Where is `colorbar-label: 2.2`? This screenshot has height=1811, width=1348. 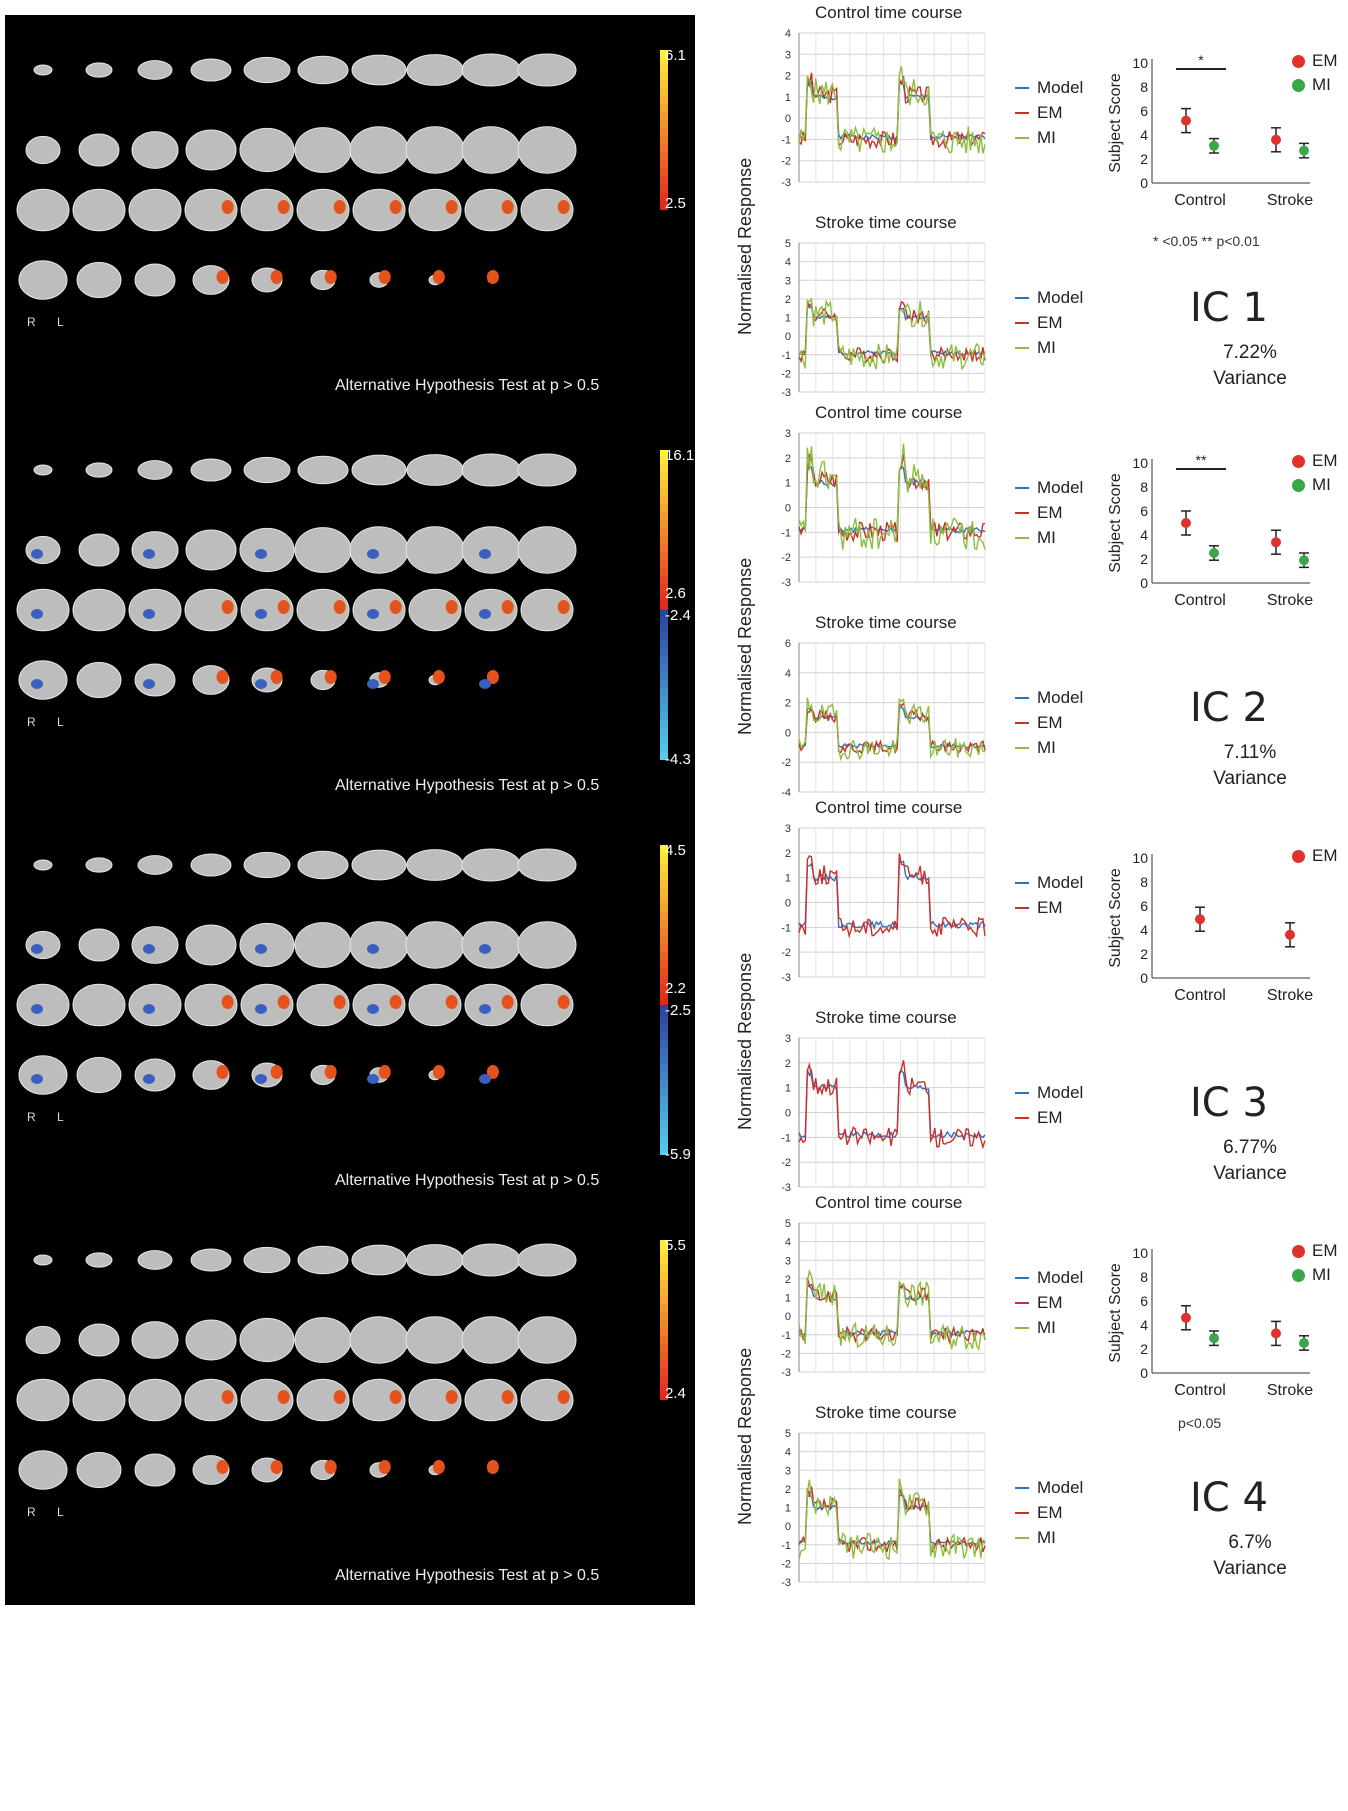
colorbar-label: 2.2 is located at coordinates (675, 988).